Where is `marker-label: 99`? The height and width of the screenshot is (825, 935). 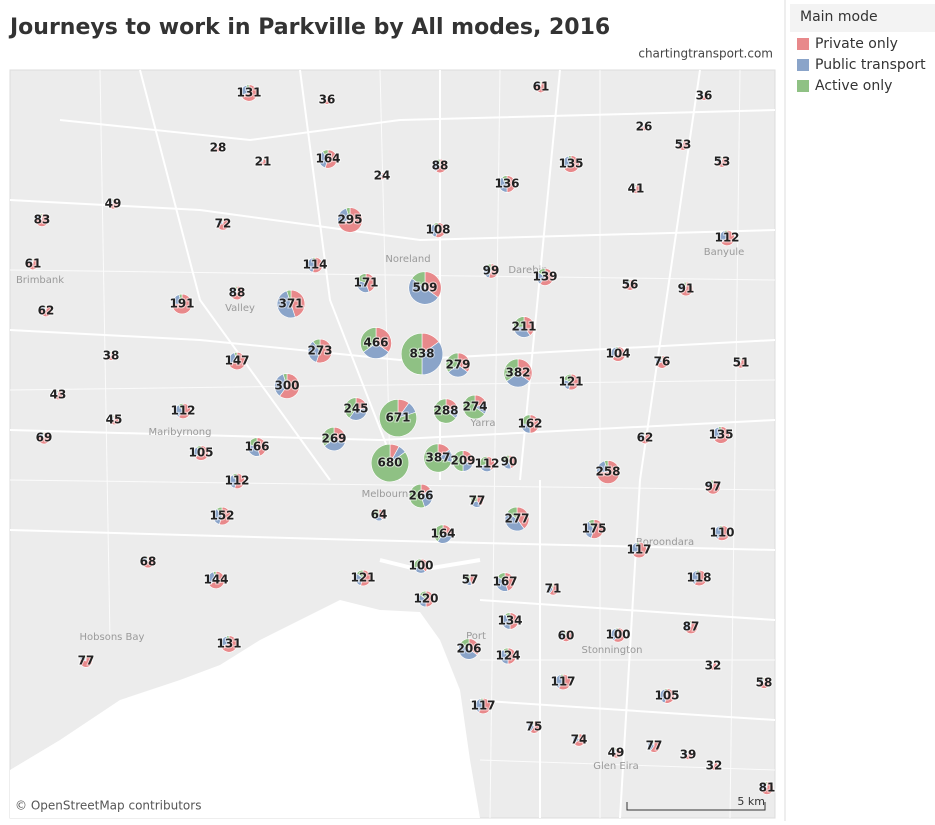 marker-label: 99 is located at coordinates (491, 271).